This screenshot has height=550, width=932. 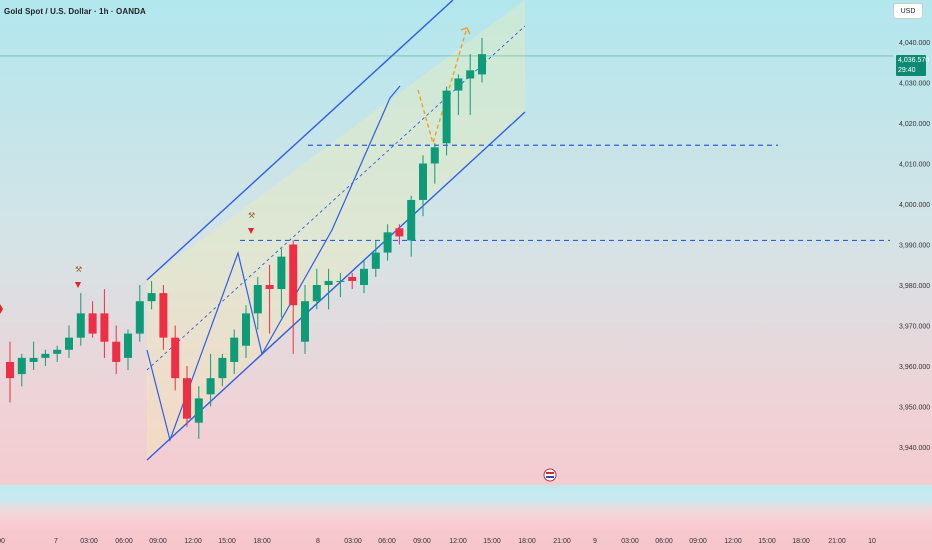 What do you see at coordinates (914, 43) in the screenshot?
I see `price-tick-label: 4,040.000` at bounding box center [914, 43].